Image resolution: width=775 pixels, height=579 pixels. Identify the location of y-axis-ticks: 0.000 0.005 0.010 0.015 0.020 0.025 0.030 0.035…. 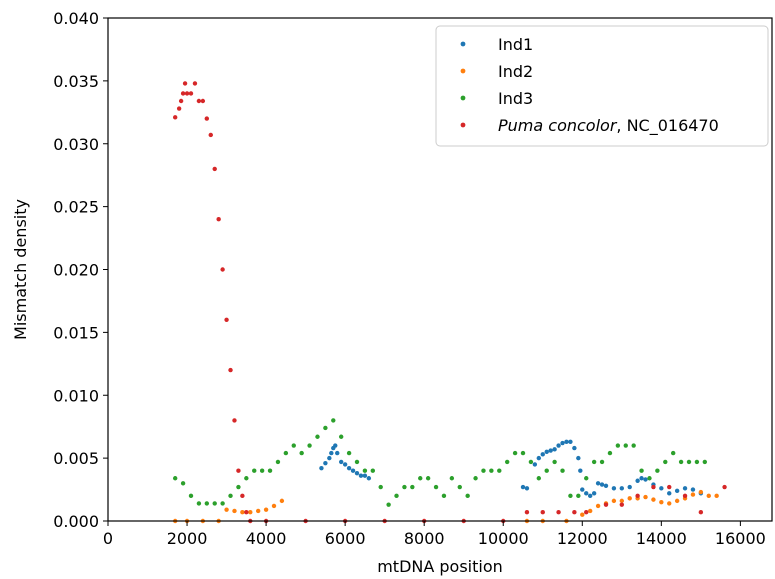
(80, 270).